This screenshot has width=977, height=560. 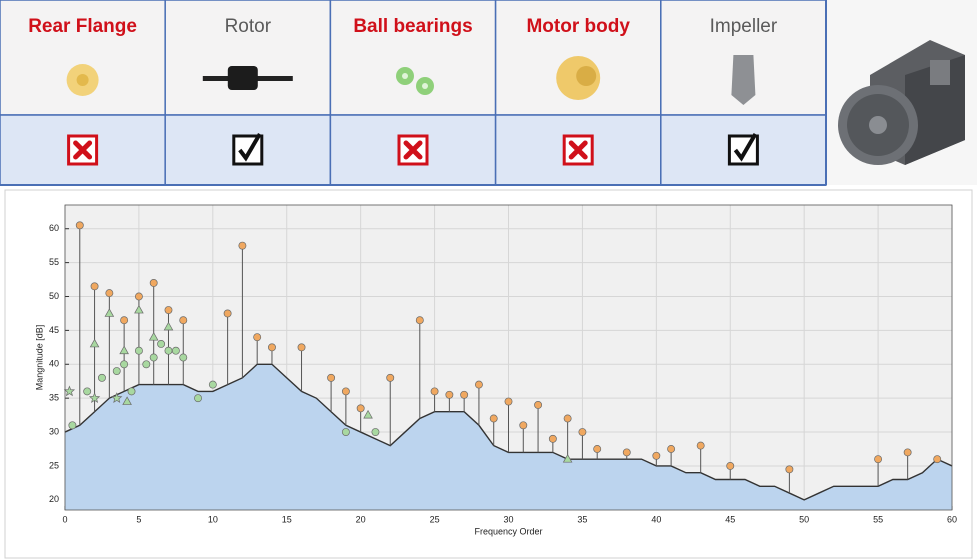 What do you see at coordinates (54, 296) in the screenshot?
I see `y-tick-label: 50` at bounding box center [54, 296].